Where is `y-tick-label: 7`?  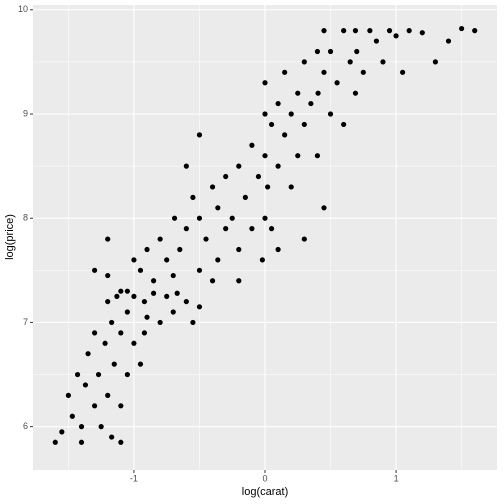
y-tick-label: 7 is located at coordinates (25, 322).